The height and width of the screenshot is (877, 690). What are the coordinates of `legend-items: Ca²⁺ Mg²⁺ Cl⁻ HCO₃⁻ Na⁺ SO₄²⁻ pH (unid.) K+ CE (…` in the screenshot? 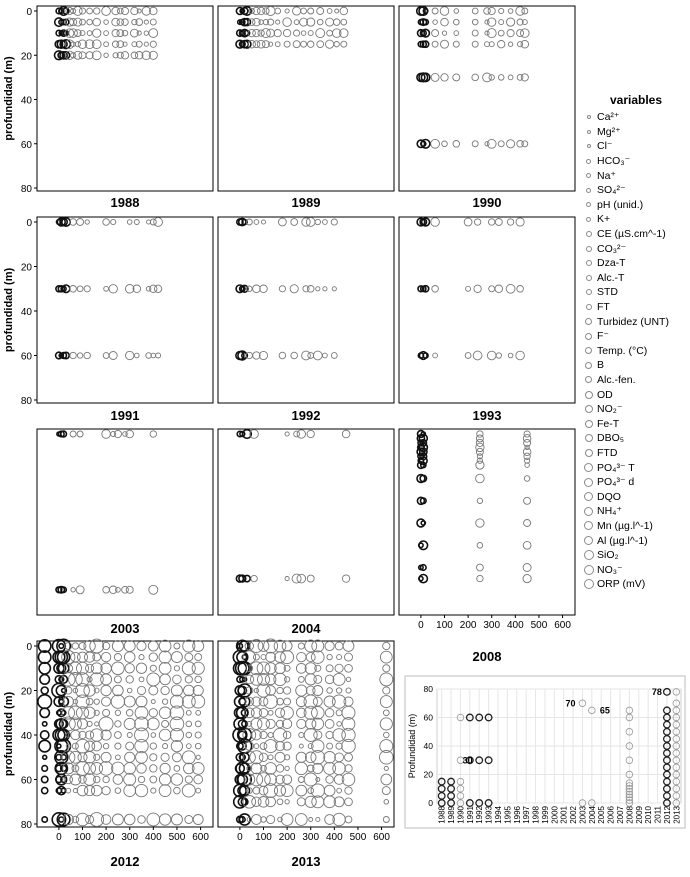 It's located at (635, 351).